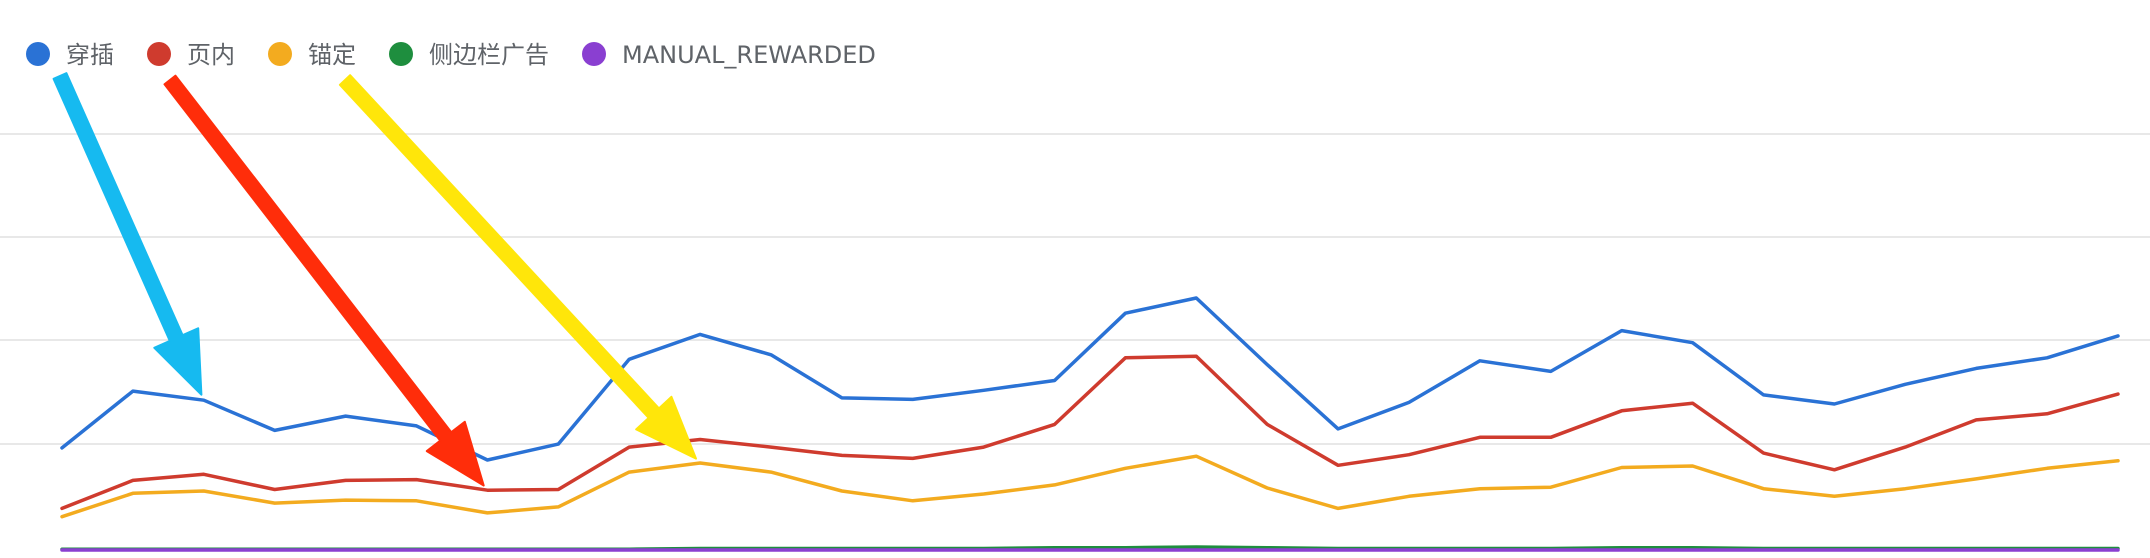 The width and height of the screenshot is (2150, 558). What do you see at coordinates (489, 55) in the screenshot?
I see `legend-label: 侧边栏广告` at bounding box center [489, 55].